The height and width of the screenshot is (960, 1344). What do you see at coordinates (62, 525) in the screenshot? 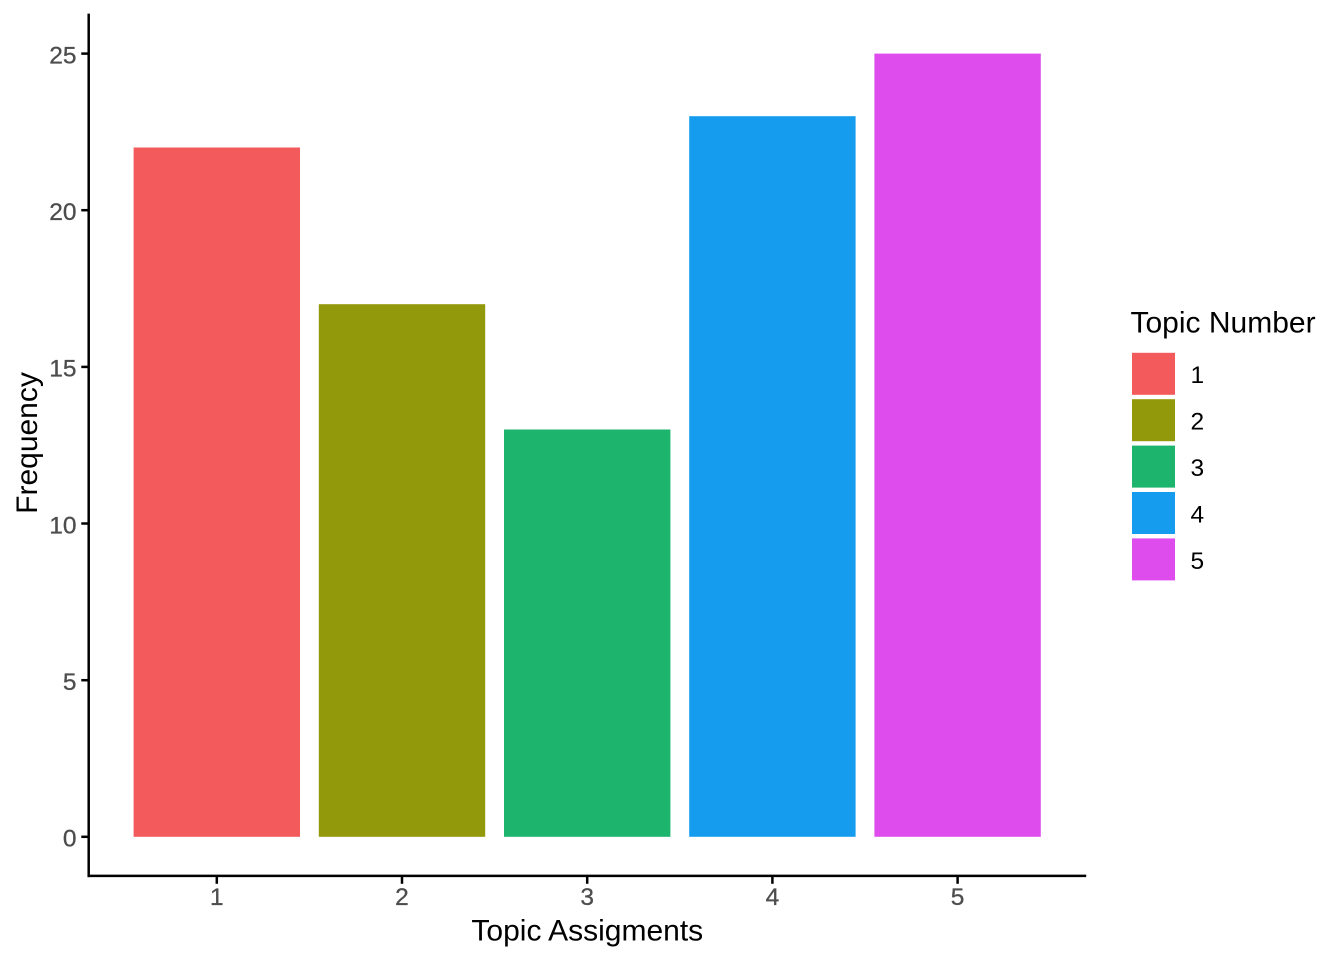
I see `svg-text: 10` at bounding box center [62, 525].